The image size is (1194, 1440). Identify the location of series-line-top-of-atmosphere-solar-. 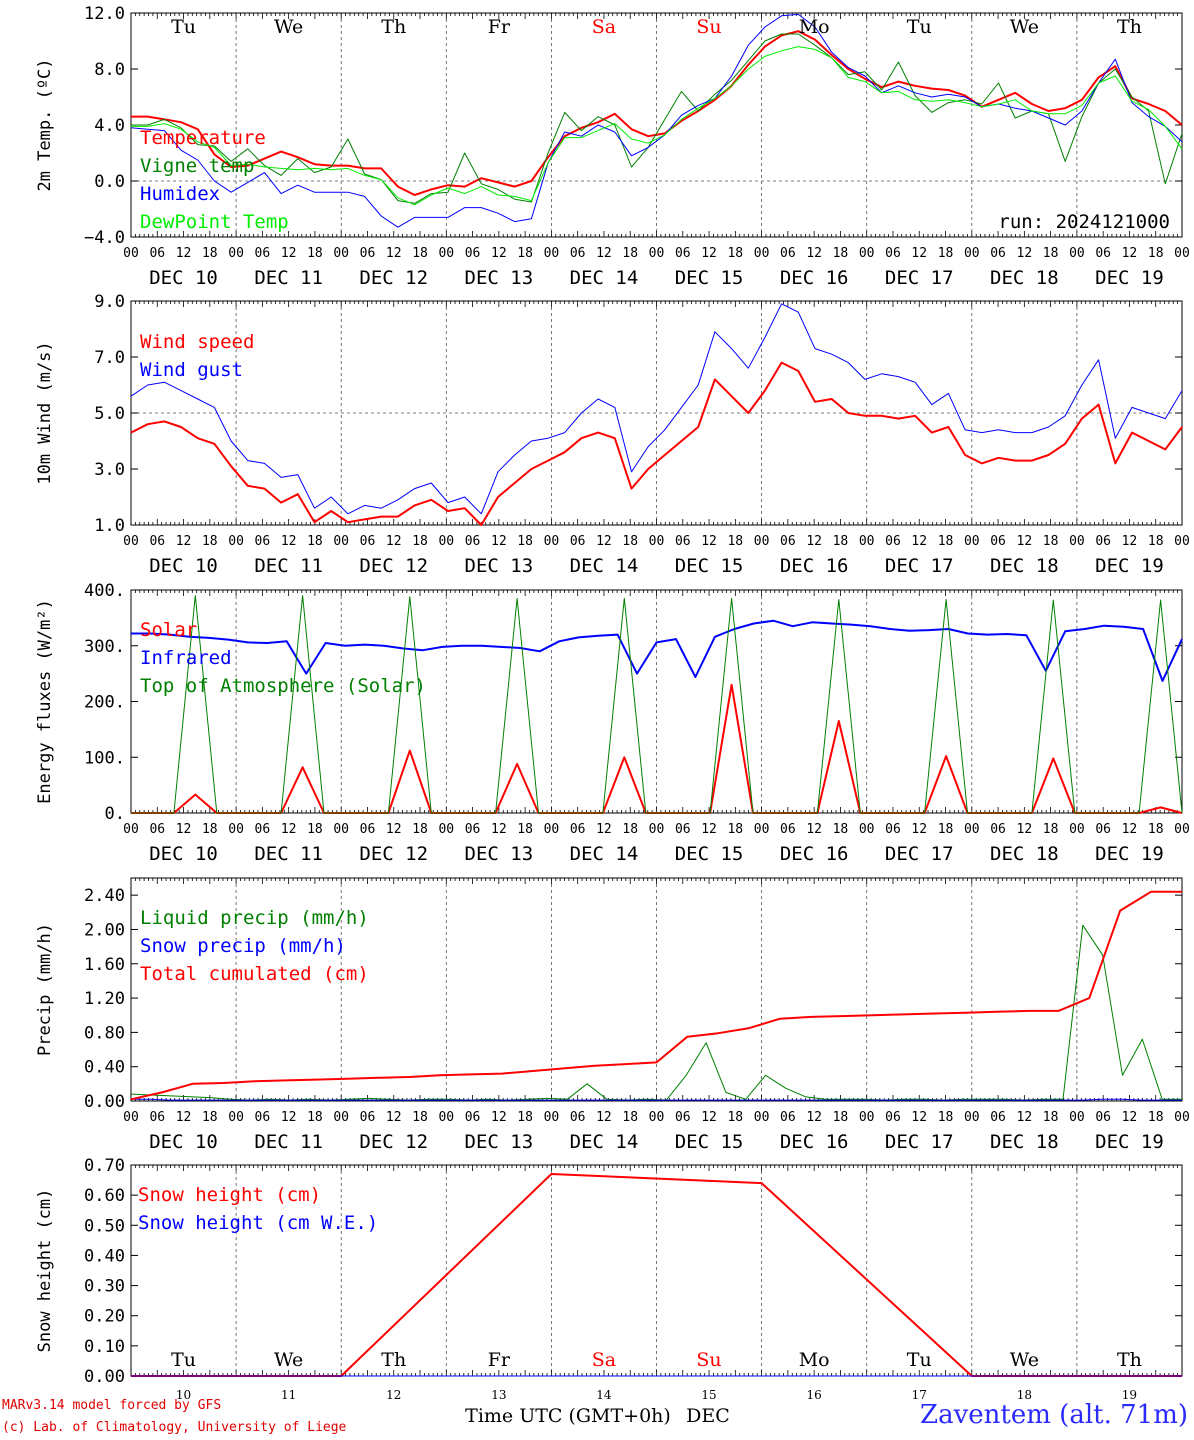
(657, 704).